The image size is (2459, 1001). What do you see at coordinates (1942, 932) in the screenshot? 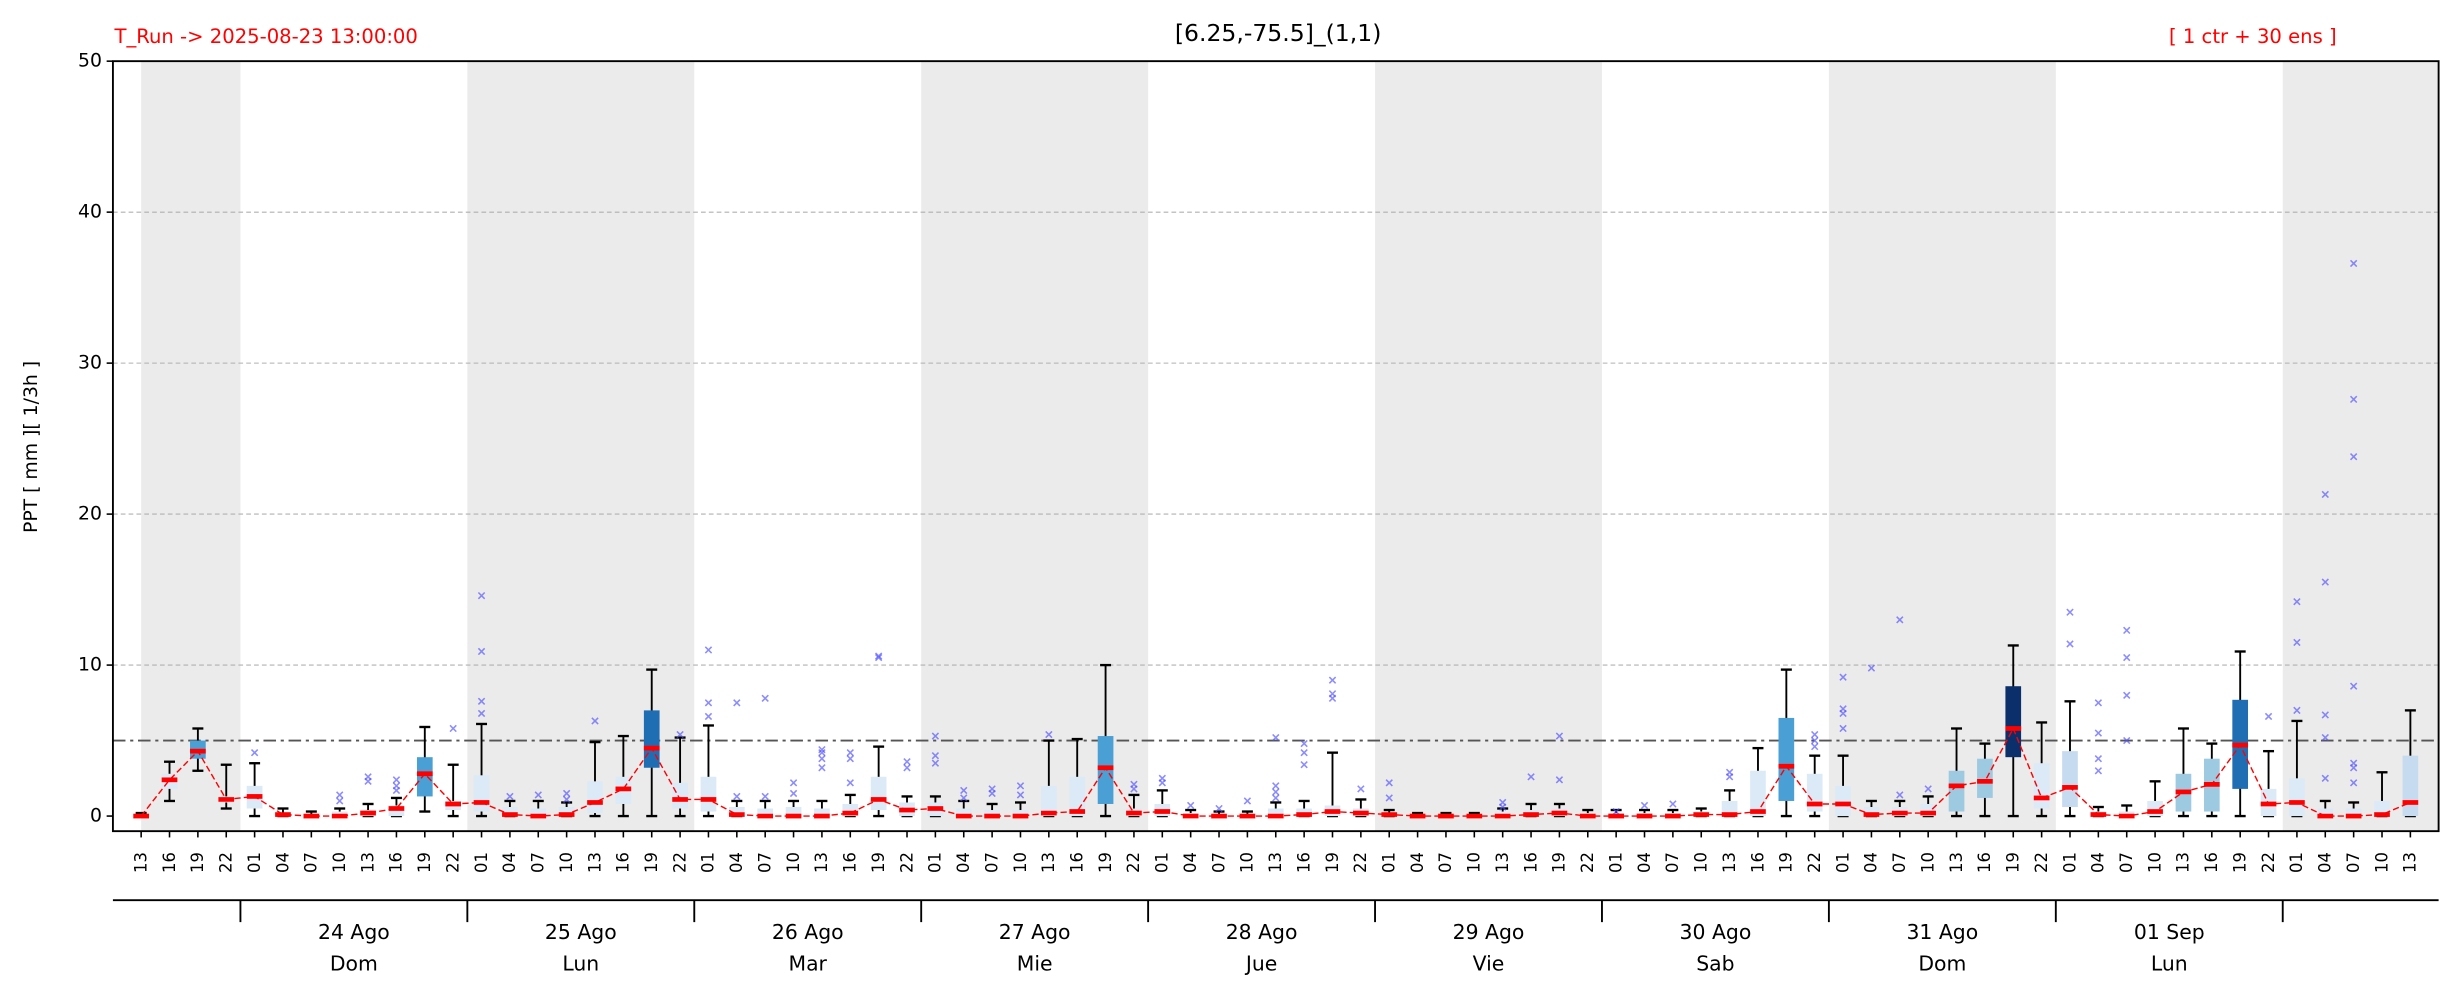
I see `day-date: 31 Ago` at bounding box center [1942, 932].